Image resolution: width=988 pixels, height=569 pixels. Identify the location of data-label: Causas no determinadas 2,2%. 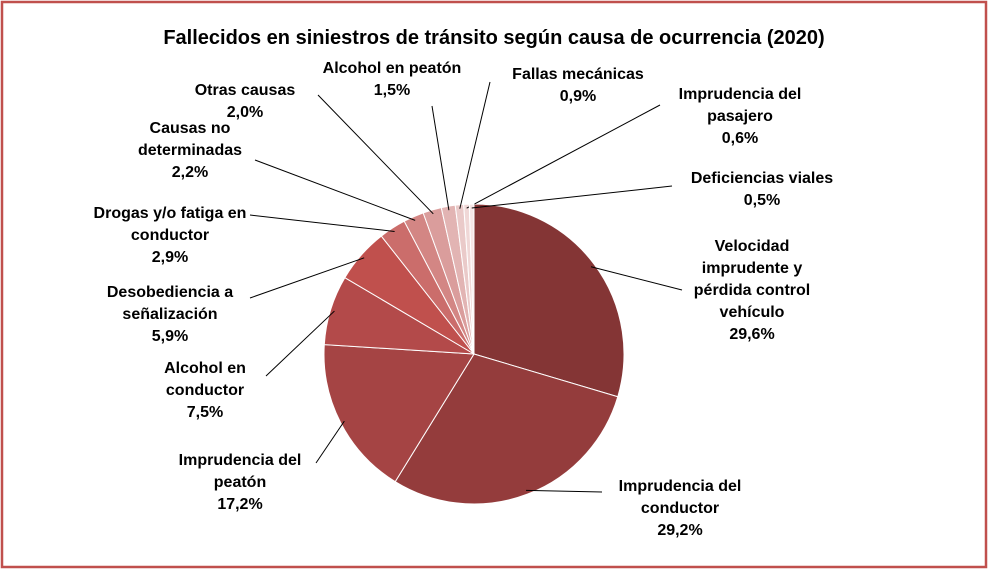
(190, 151).